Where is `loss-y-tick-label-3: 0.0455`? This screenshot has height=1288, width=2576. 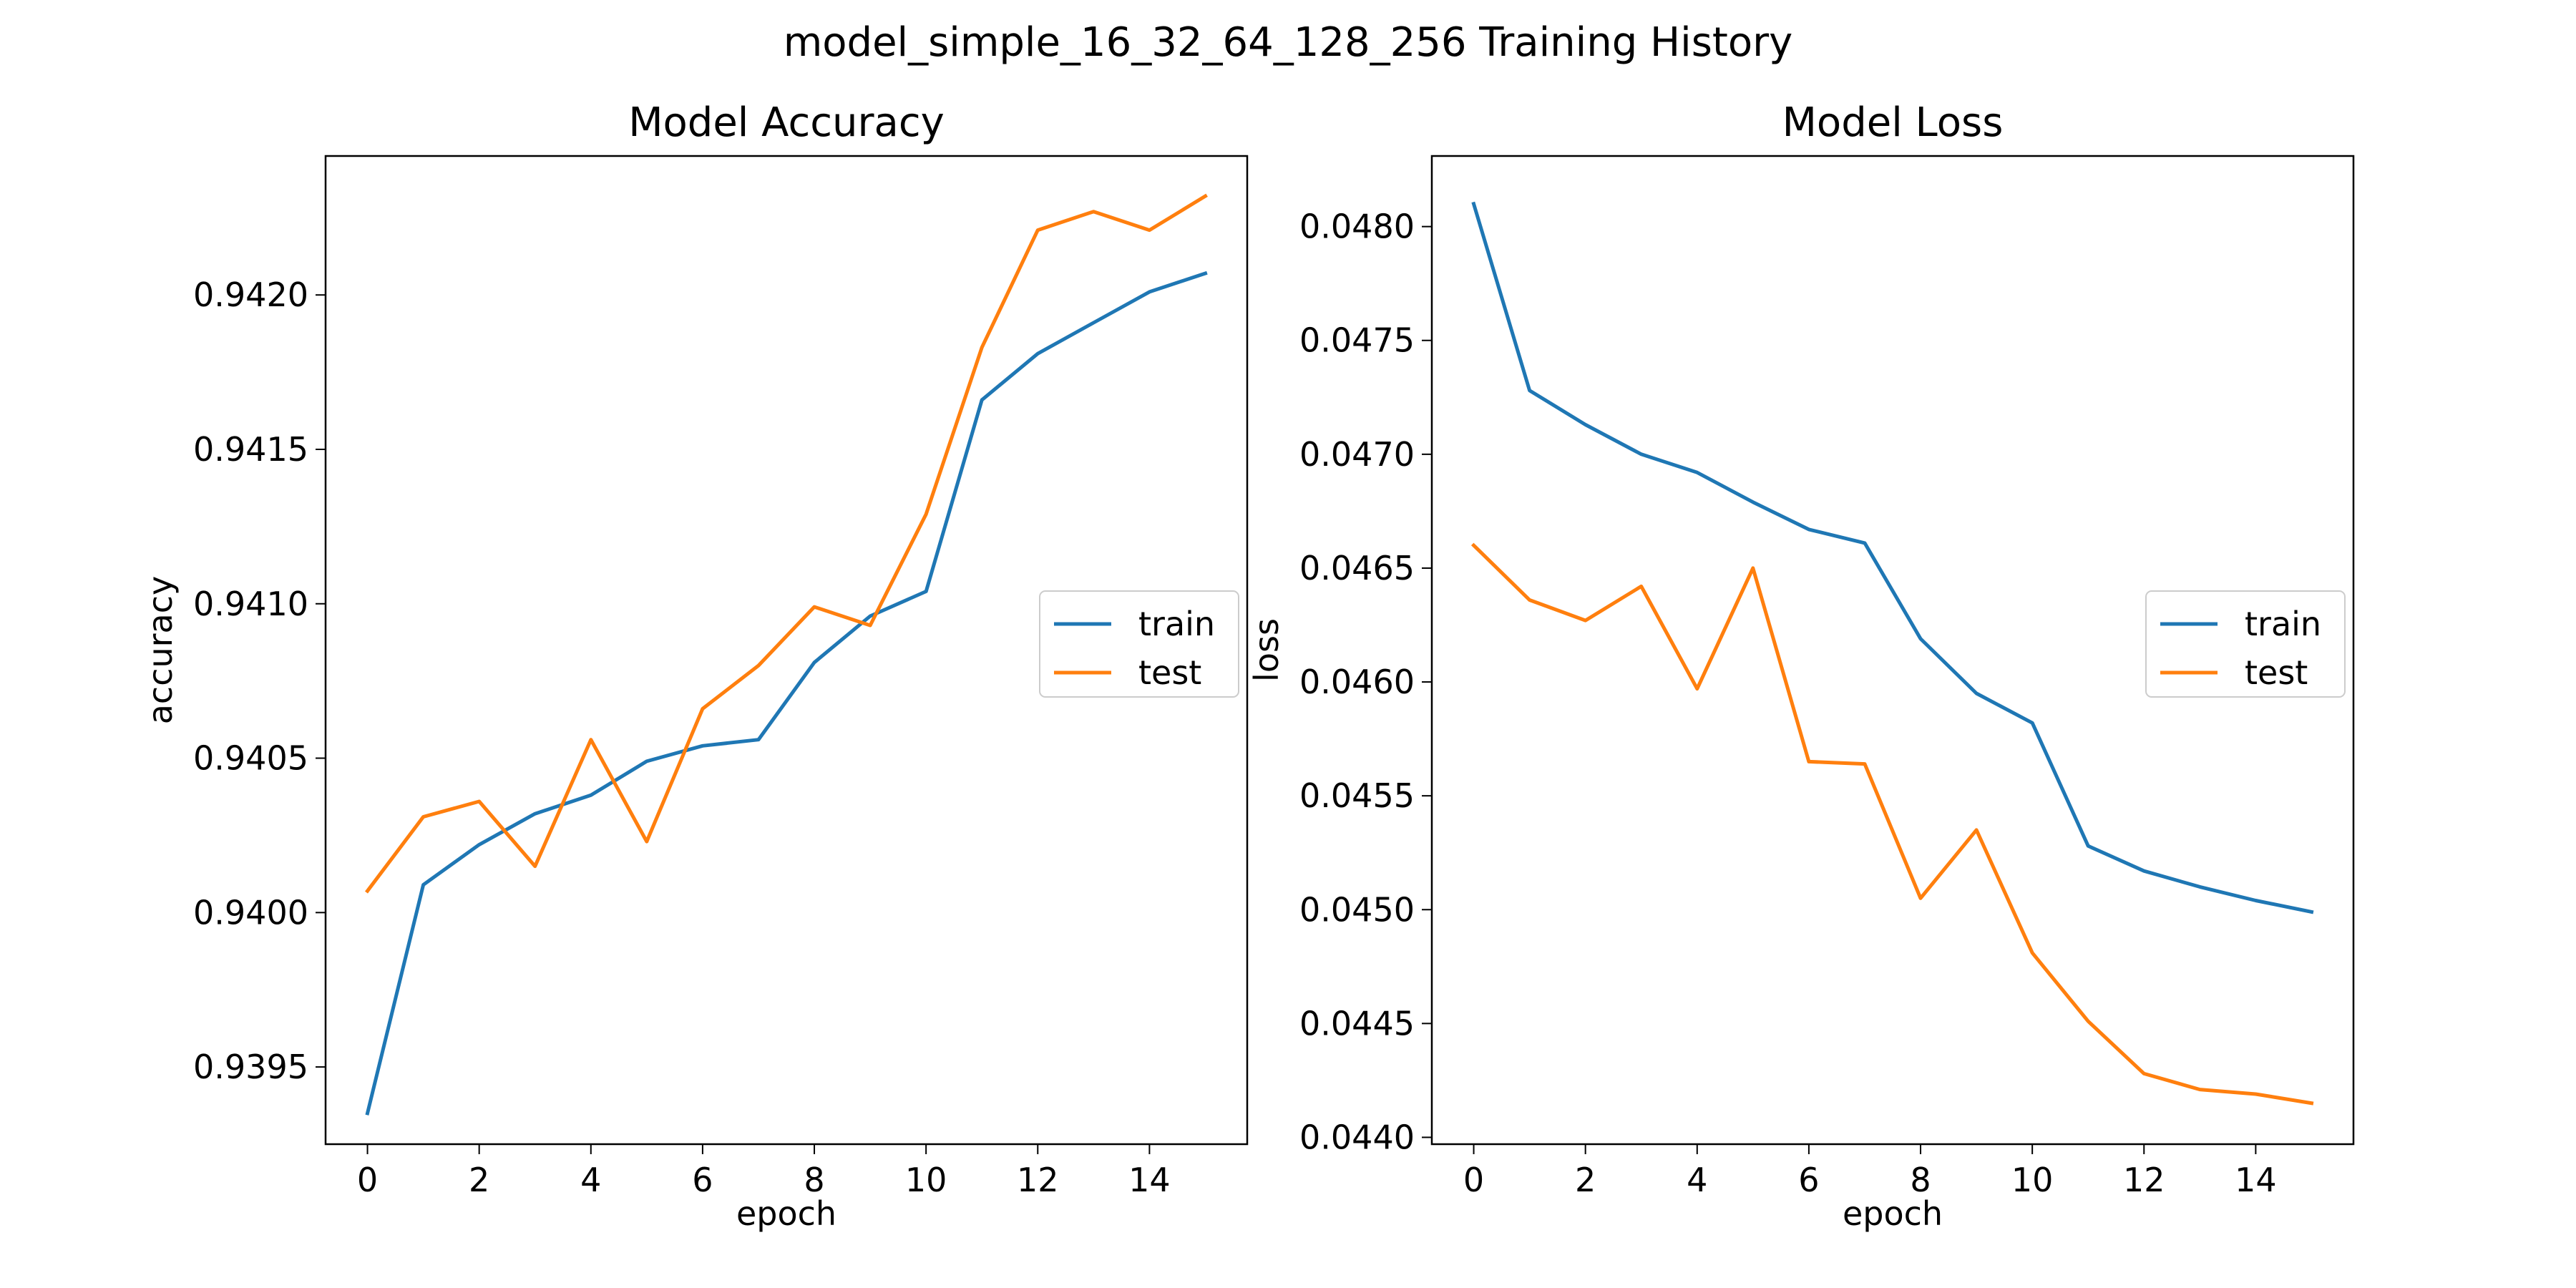
loss-y-tick-label-3: 0.0455 is located at coordinates (1357, 795).